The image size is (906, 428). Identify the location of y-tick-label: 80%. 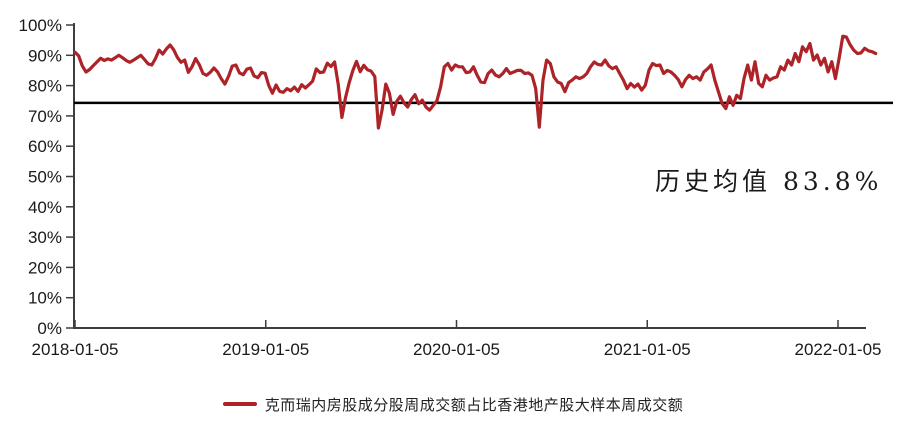
(45, 86).